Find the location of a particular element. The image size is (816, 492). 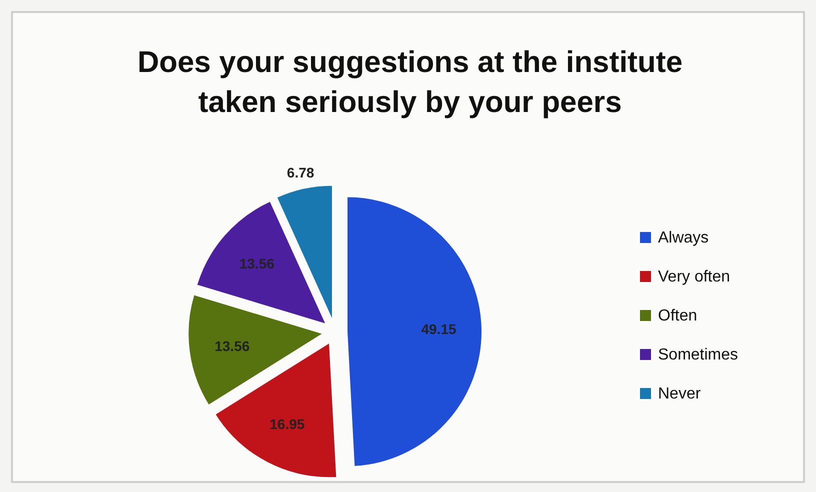

legend-label: Often is located at coordinates (678, 316).